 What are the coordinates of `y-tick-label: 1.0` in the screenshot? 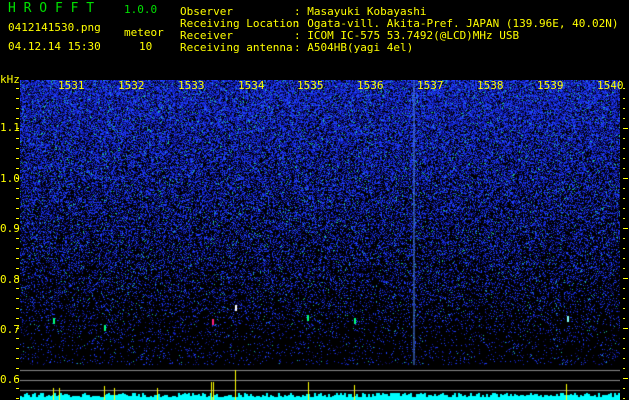 It's located at (10, 178).